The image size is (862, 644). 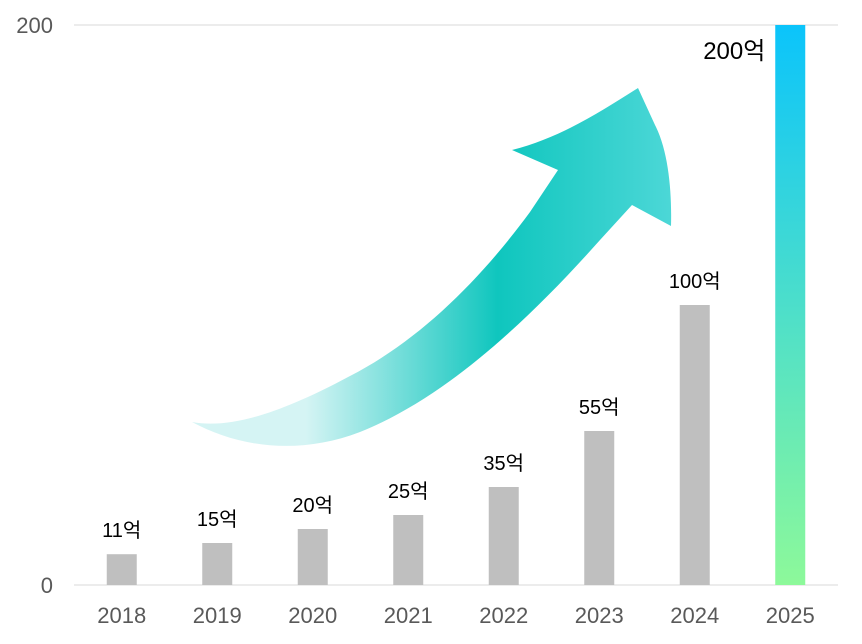 I want to click on data-label-2018: 11억, so click(x=121, y=530).